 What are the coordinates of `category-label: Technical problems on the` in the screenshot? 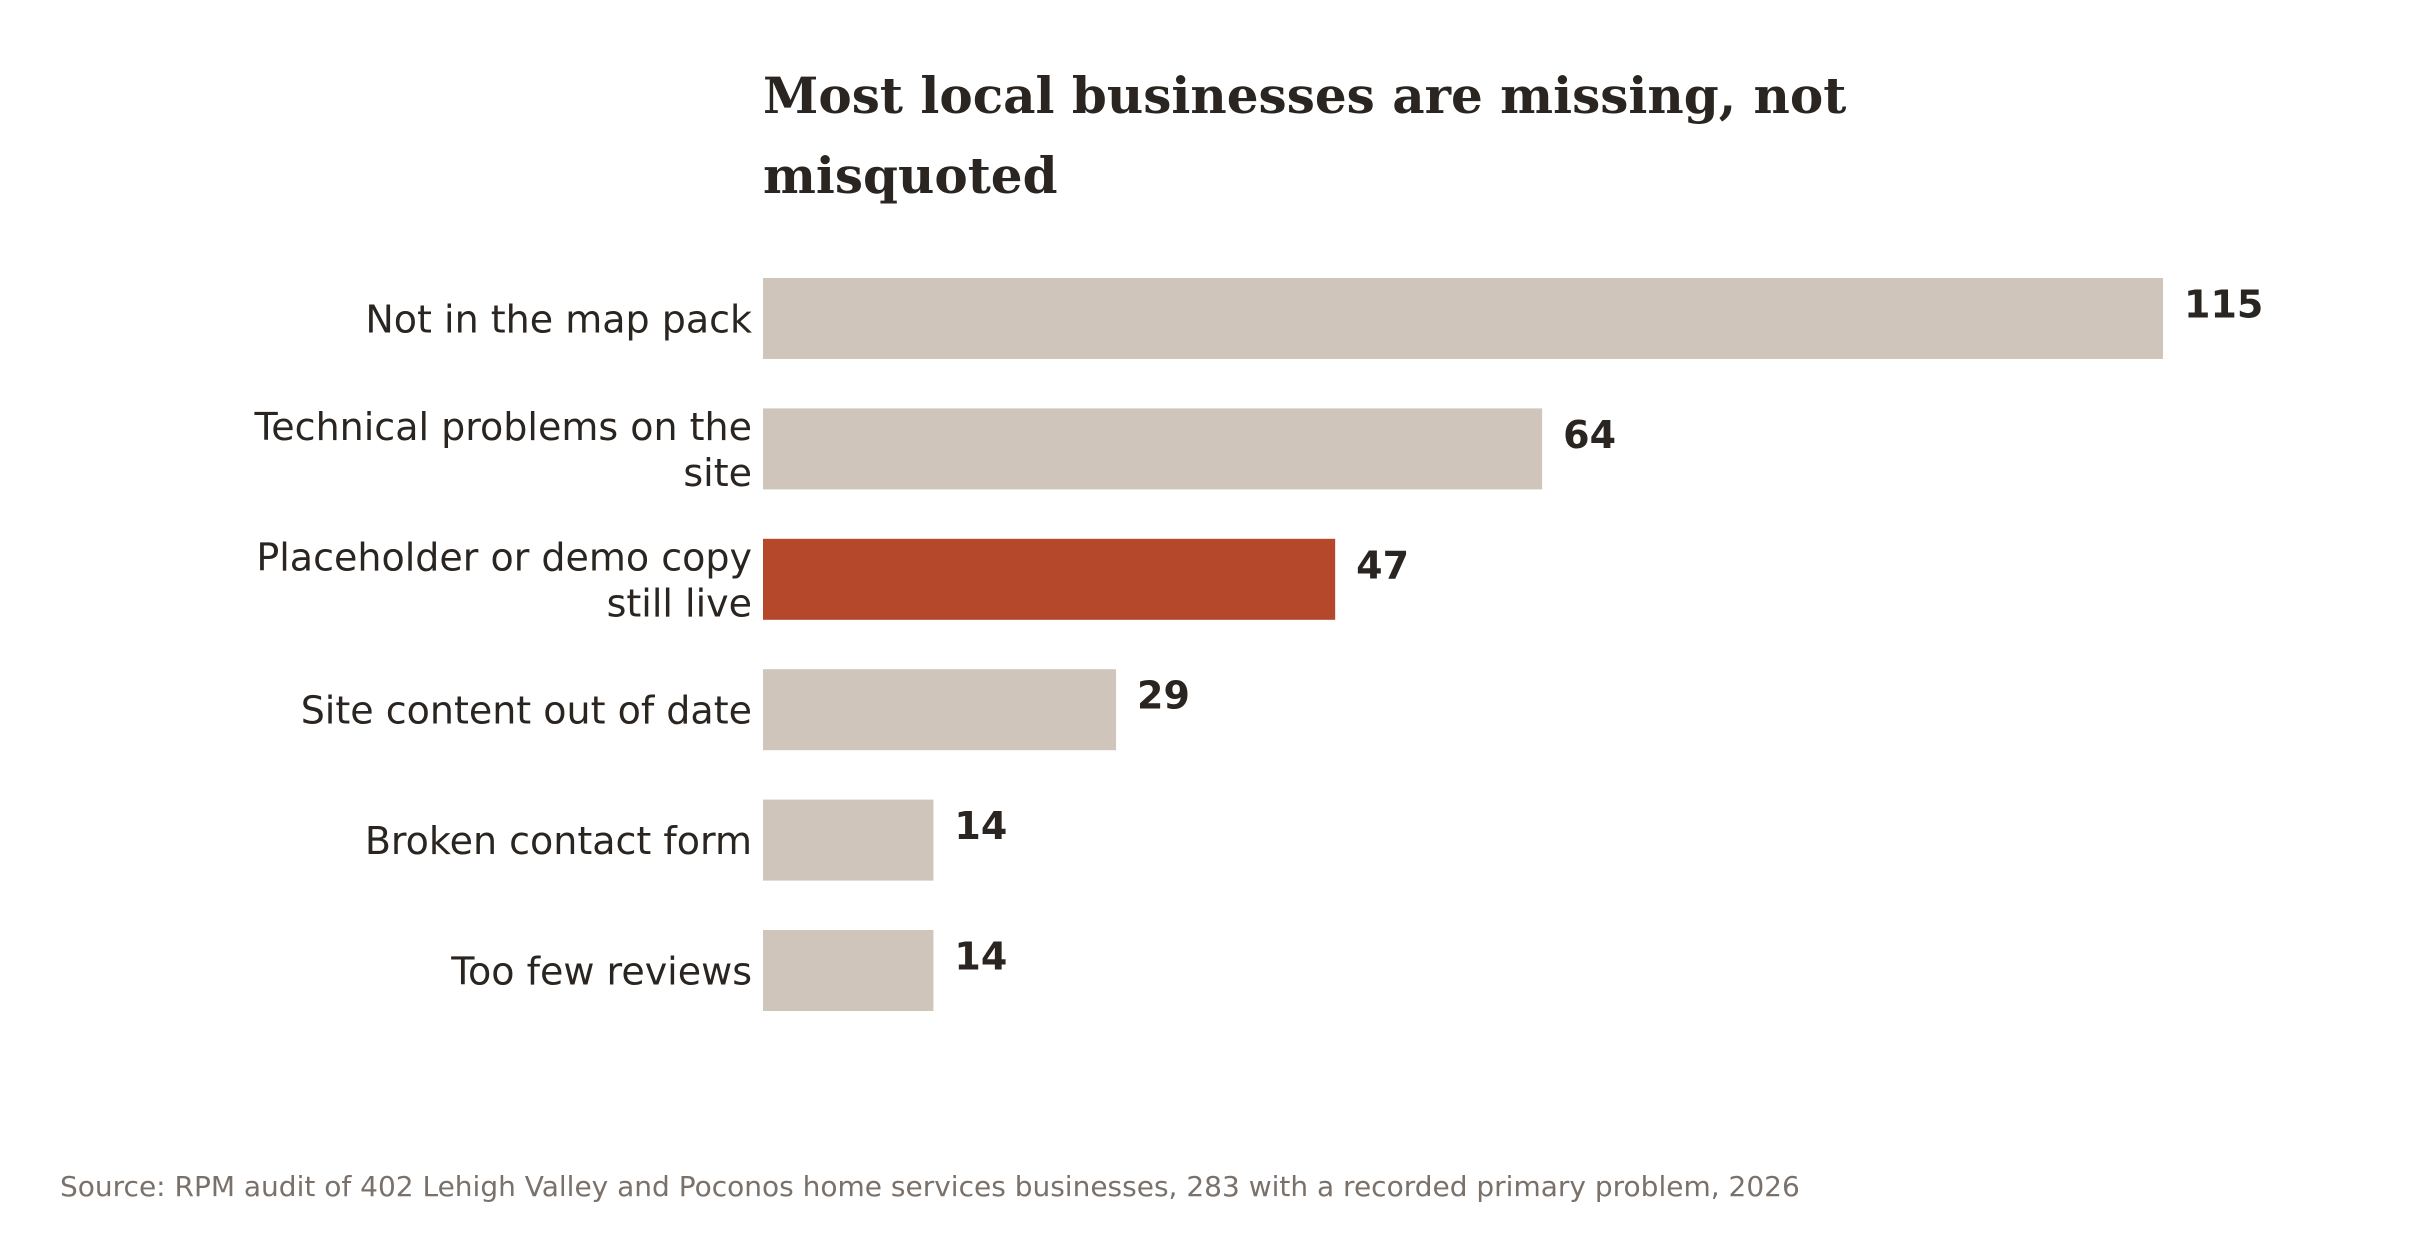 It's located at (503, 427).